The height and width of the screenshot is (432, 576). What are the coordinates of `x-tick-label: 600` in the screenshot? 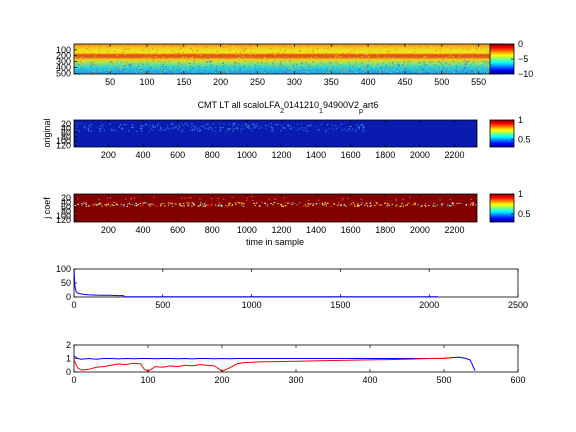 It's located at (177, 155).